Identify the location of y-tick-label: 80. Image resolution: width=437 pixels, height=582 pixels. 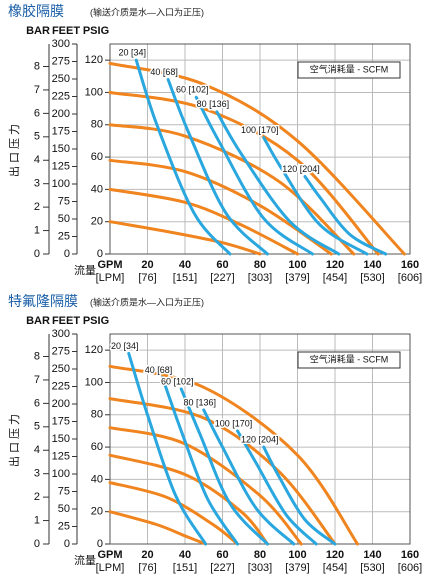
(97, 415).